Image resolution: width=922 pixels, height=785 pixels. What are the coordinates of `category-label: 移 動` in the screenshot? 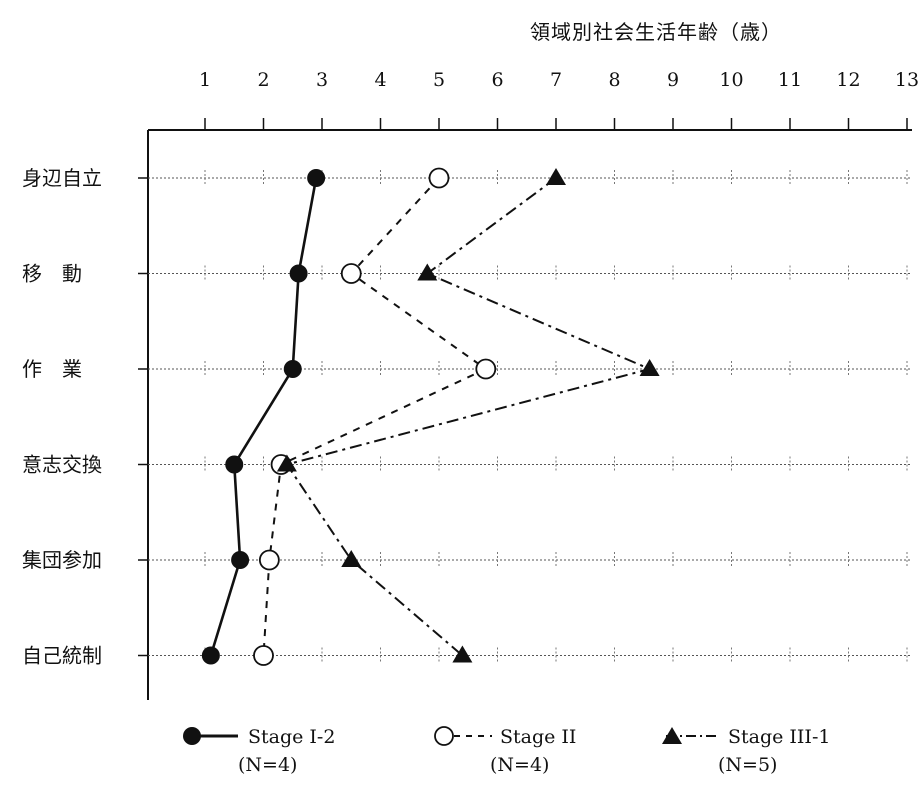 It's located at (52, 274).